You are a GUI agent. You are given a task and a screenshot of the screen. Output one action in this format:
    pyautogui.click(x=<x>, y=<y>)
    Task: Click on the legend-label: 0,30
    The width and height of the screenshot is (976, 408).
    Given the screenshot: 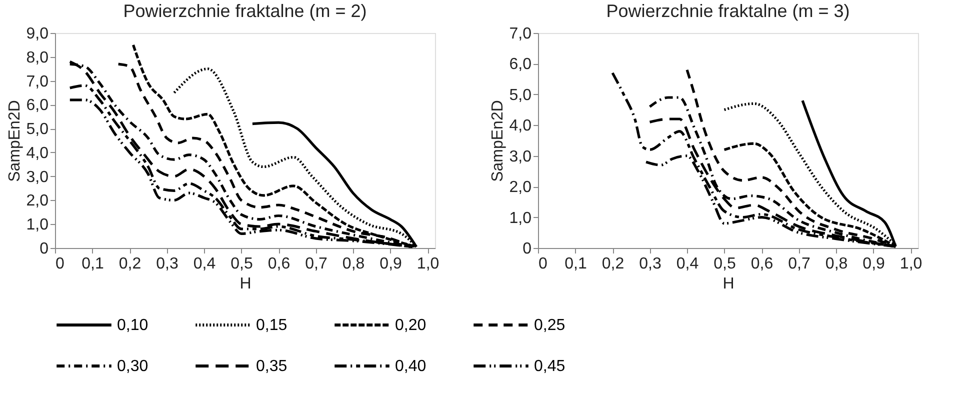 What is the action you would take?
    pyautogui.click(x=132, y=366)
    